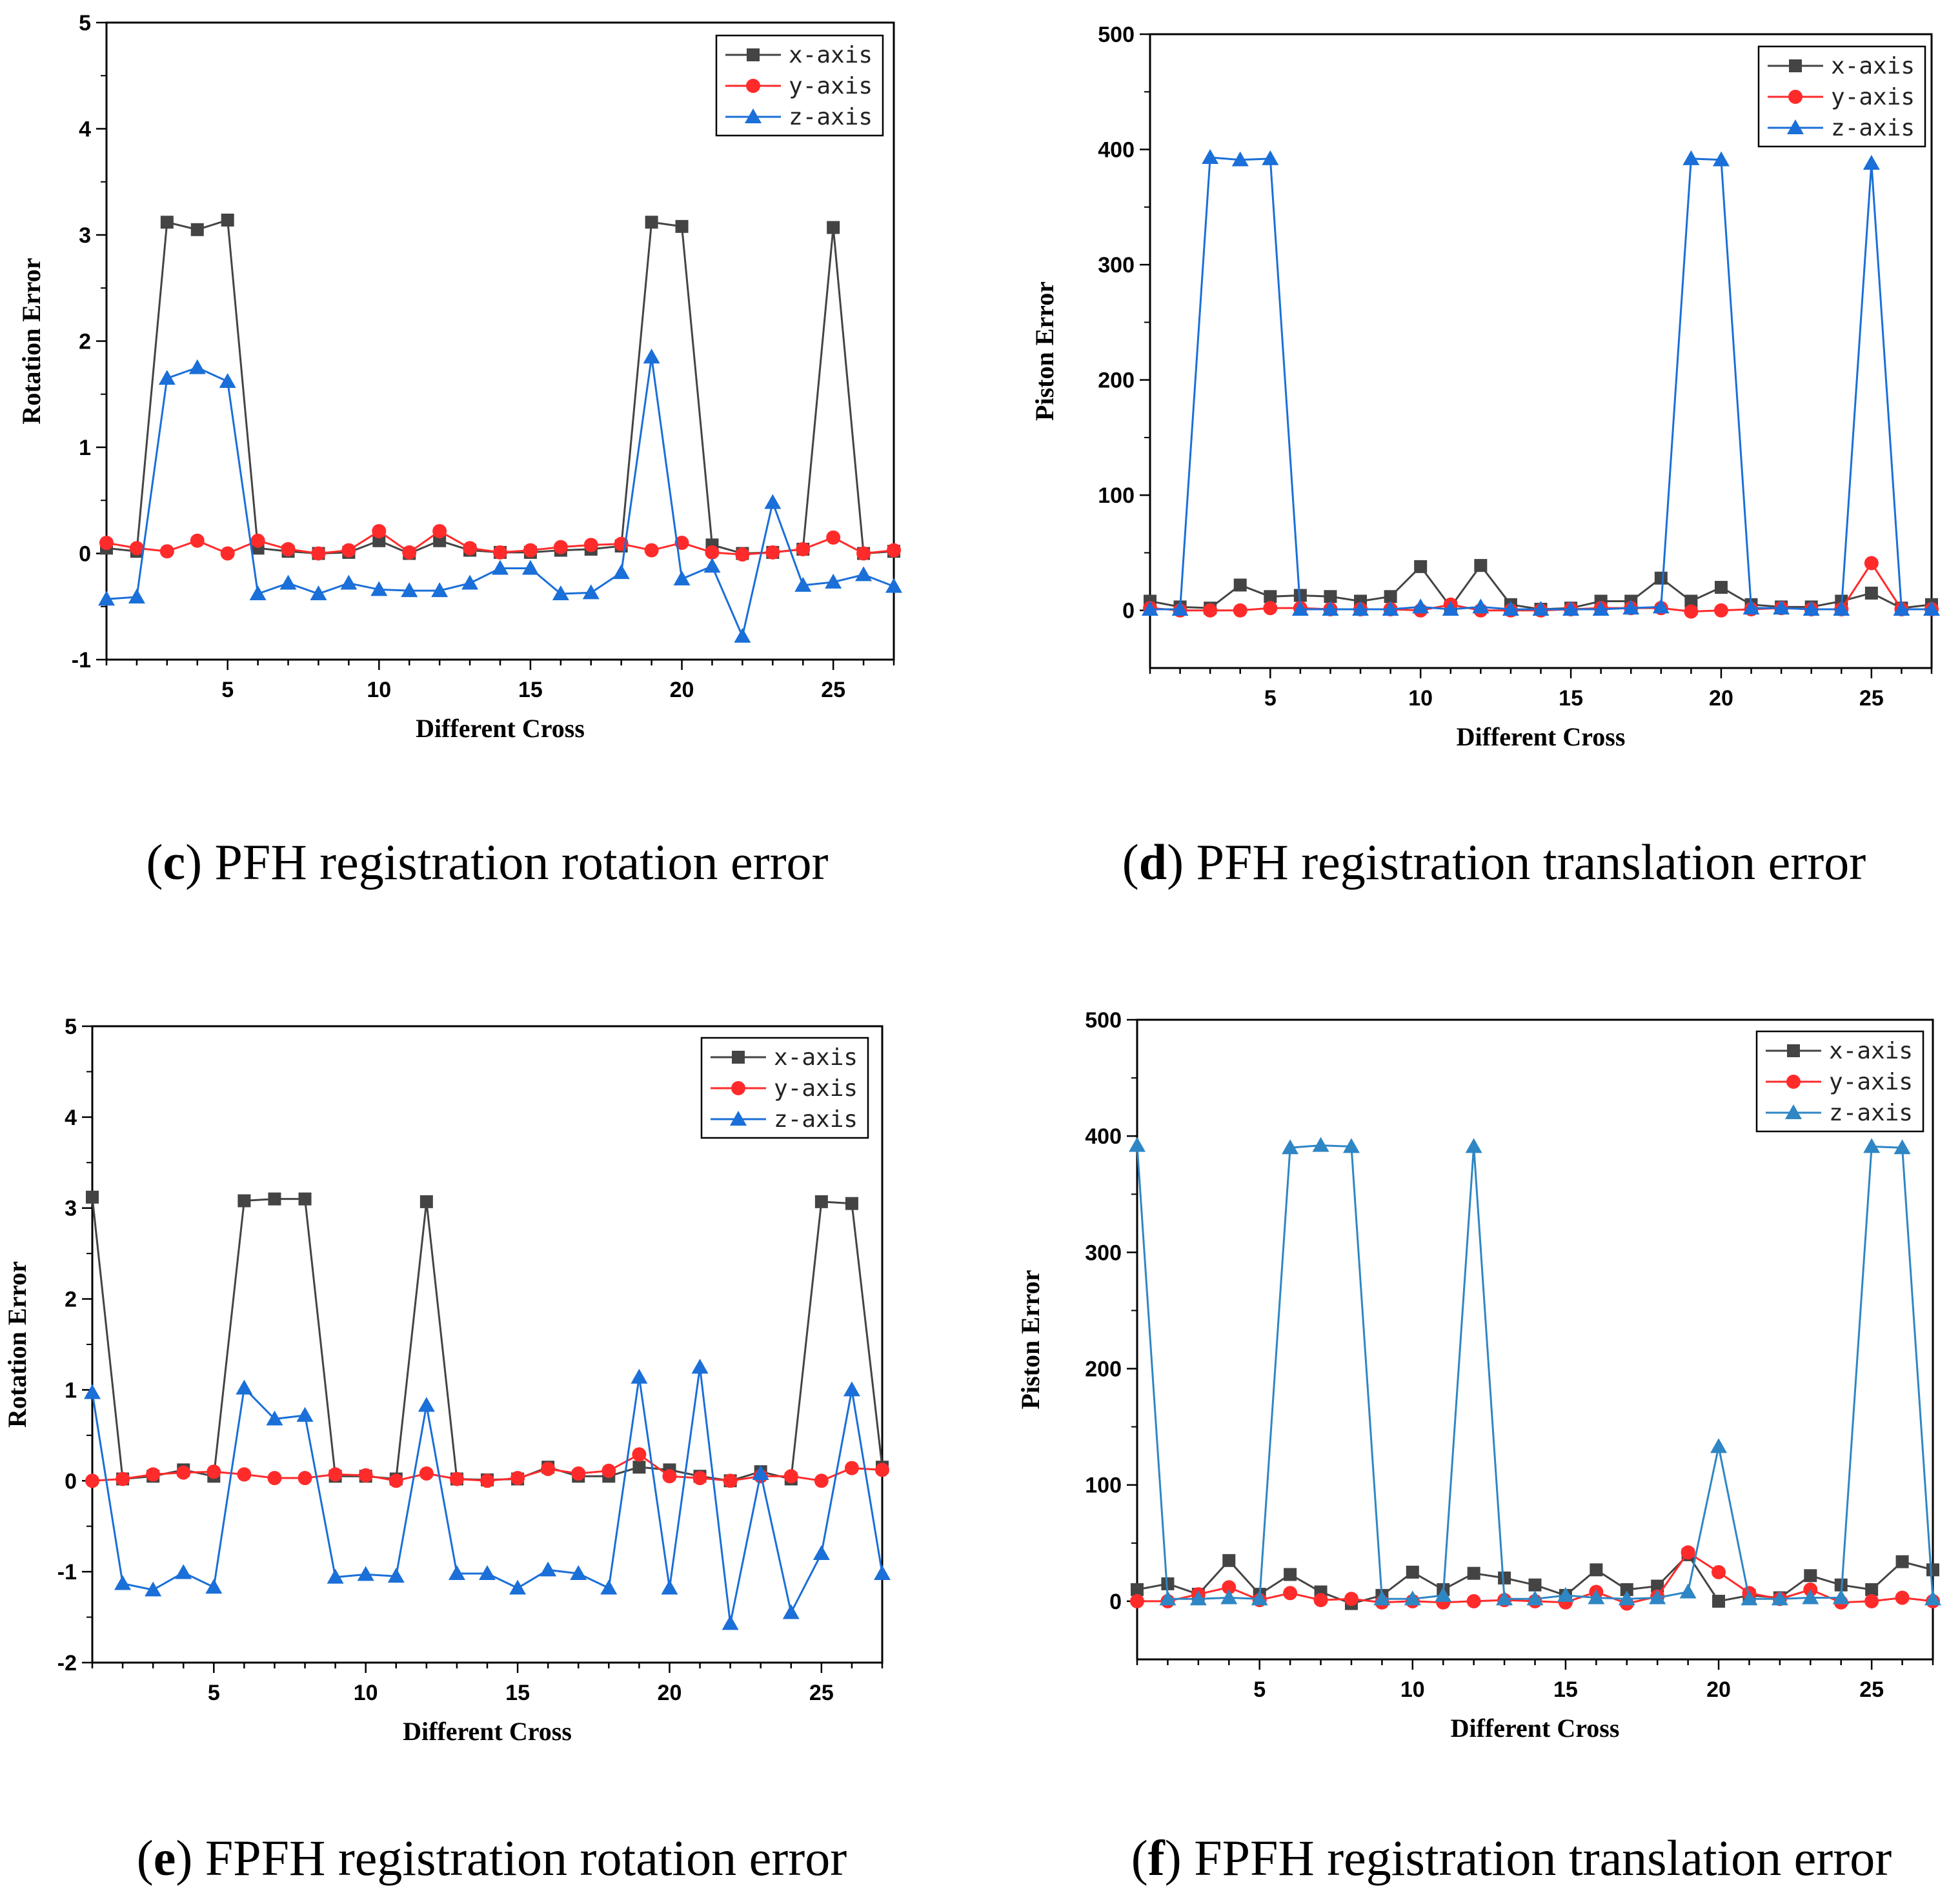  Describe the element at coordinates (71, 1300) in the screenshot. I see `y-tick-label: 2` at that location.